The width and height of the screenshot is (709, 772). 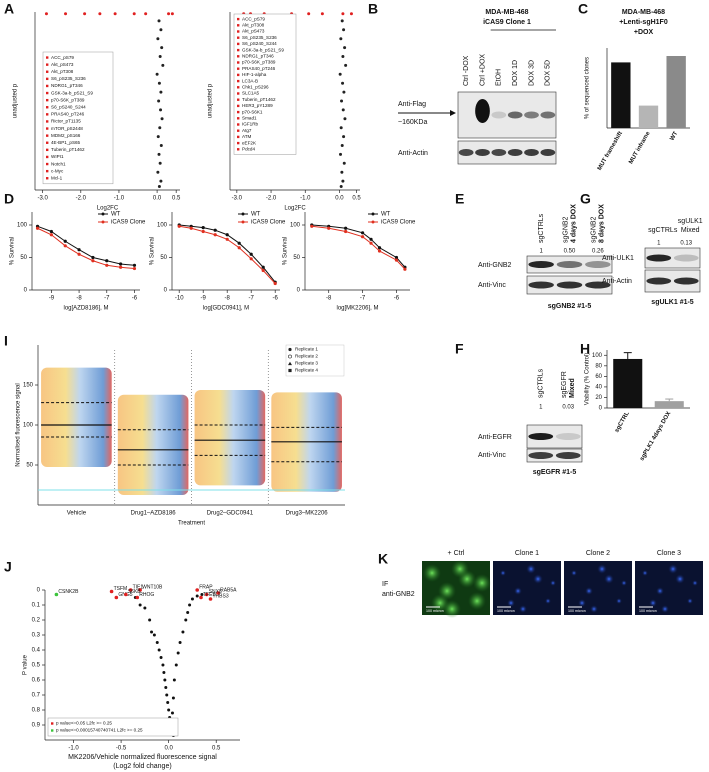 What do you see at coordinates (252, 299) in the screenshot?
I see `x-tick-label: -7` at bounding box center [252, 299].